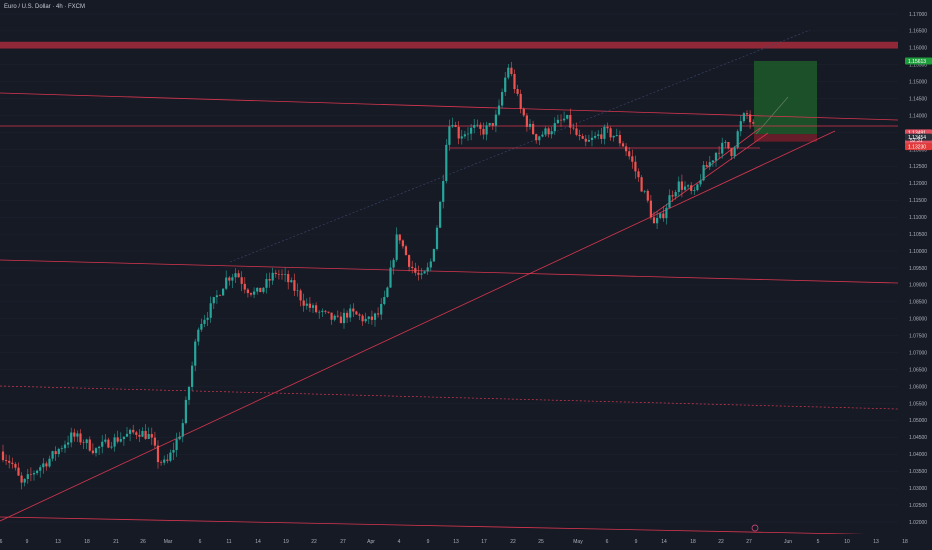  What do you see at coordinates (87, 542) in the screenshot?
I see `time-tick-label: 18` at bounding box center [87, 542].